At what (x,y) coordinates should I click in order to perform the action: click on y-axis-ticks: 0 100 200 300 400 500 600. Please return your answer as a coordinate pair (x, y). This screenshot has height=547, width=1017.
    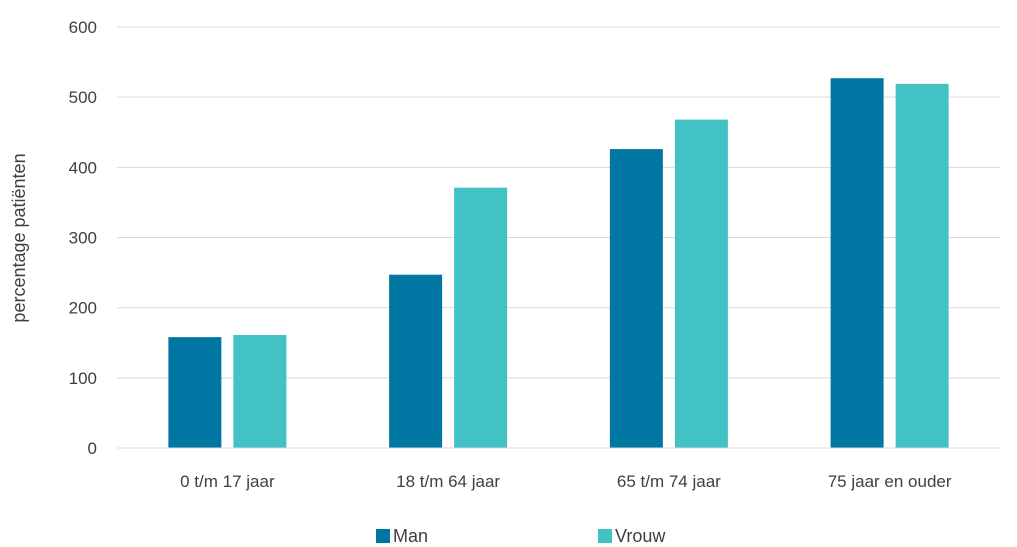
    Looking at the image, I should click on (83, 238).